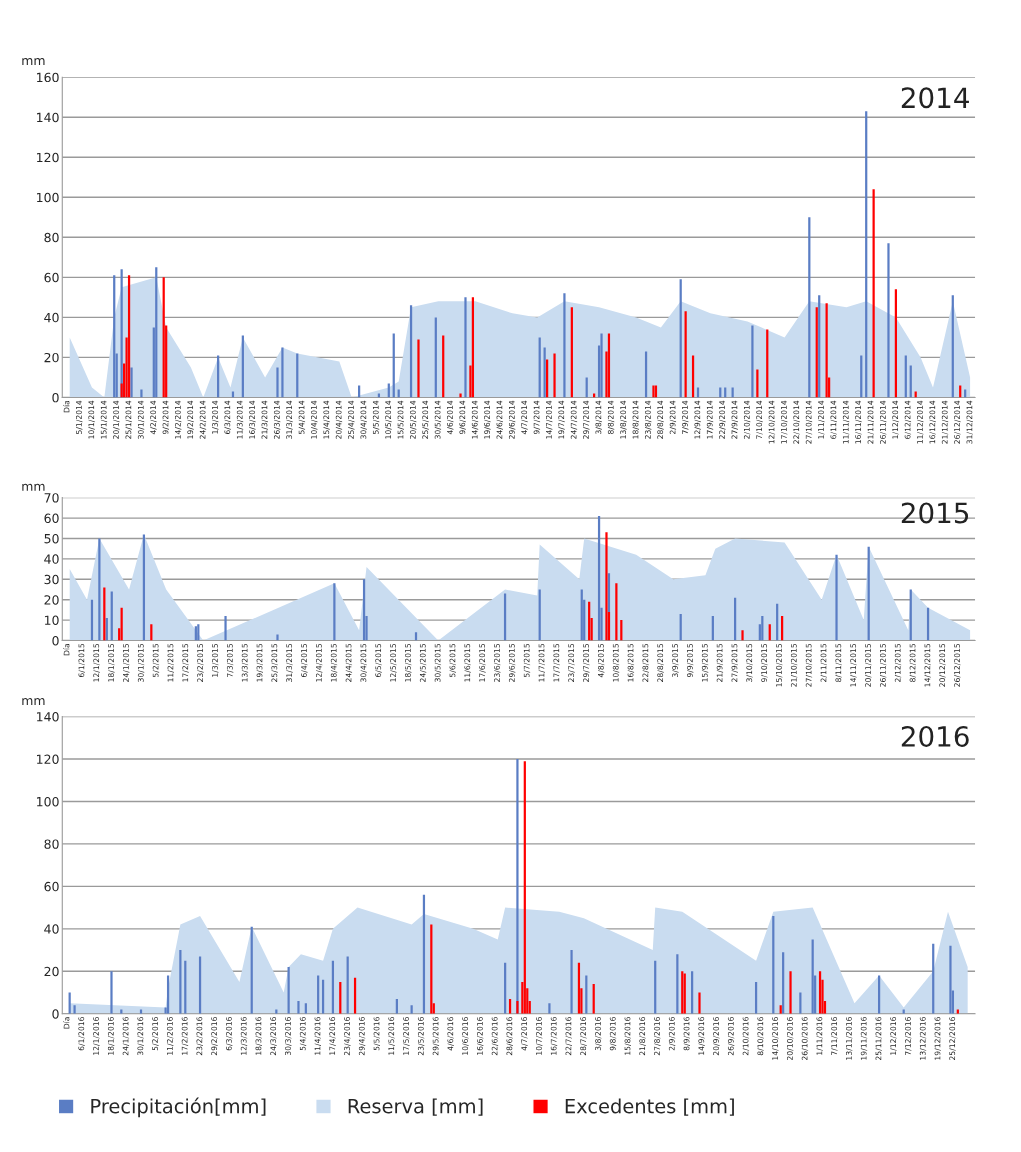  What do you see at coordinates (415, 1107) in the screenshot?
I see `legend-label: Reserva [mm]` at bounding box center [415, 1107].